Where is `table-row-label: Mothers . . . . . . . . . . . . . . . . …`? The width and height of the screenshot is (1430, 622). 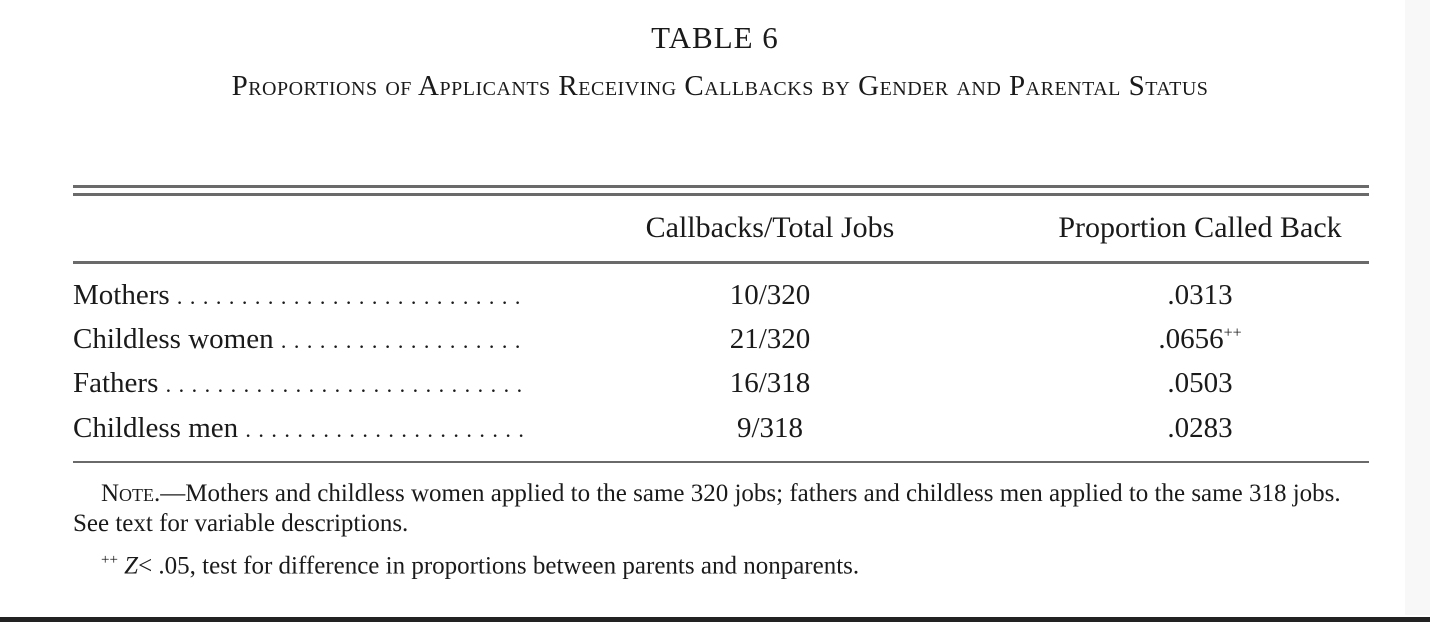 table-row-label: Mothers . . . . . . . . . . . . . . . . … is located at coordinates (298, 295).